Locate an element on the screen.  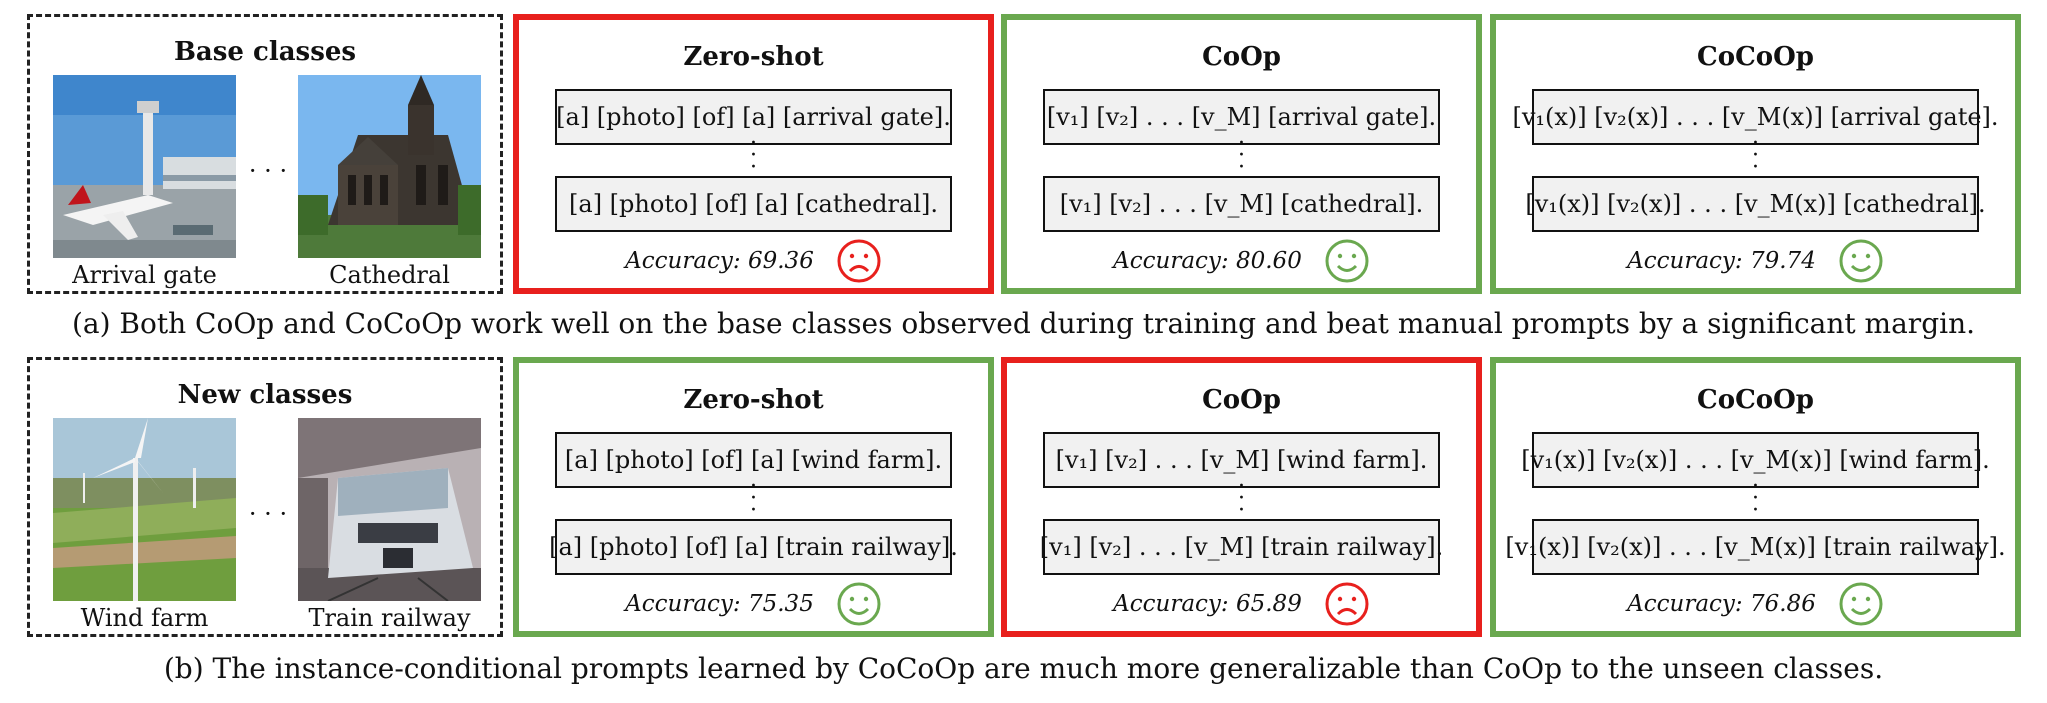
accuracy-text: Accuracy: 65.89 is located at coordinates (1207, 604).